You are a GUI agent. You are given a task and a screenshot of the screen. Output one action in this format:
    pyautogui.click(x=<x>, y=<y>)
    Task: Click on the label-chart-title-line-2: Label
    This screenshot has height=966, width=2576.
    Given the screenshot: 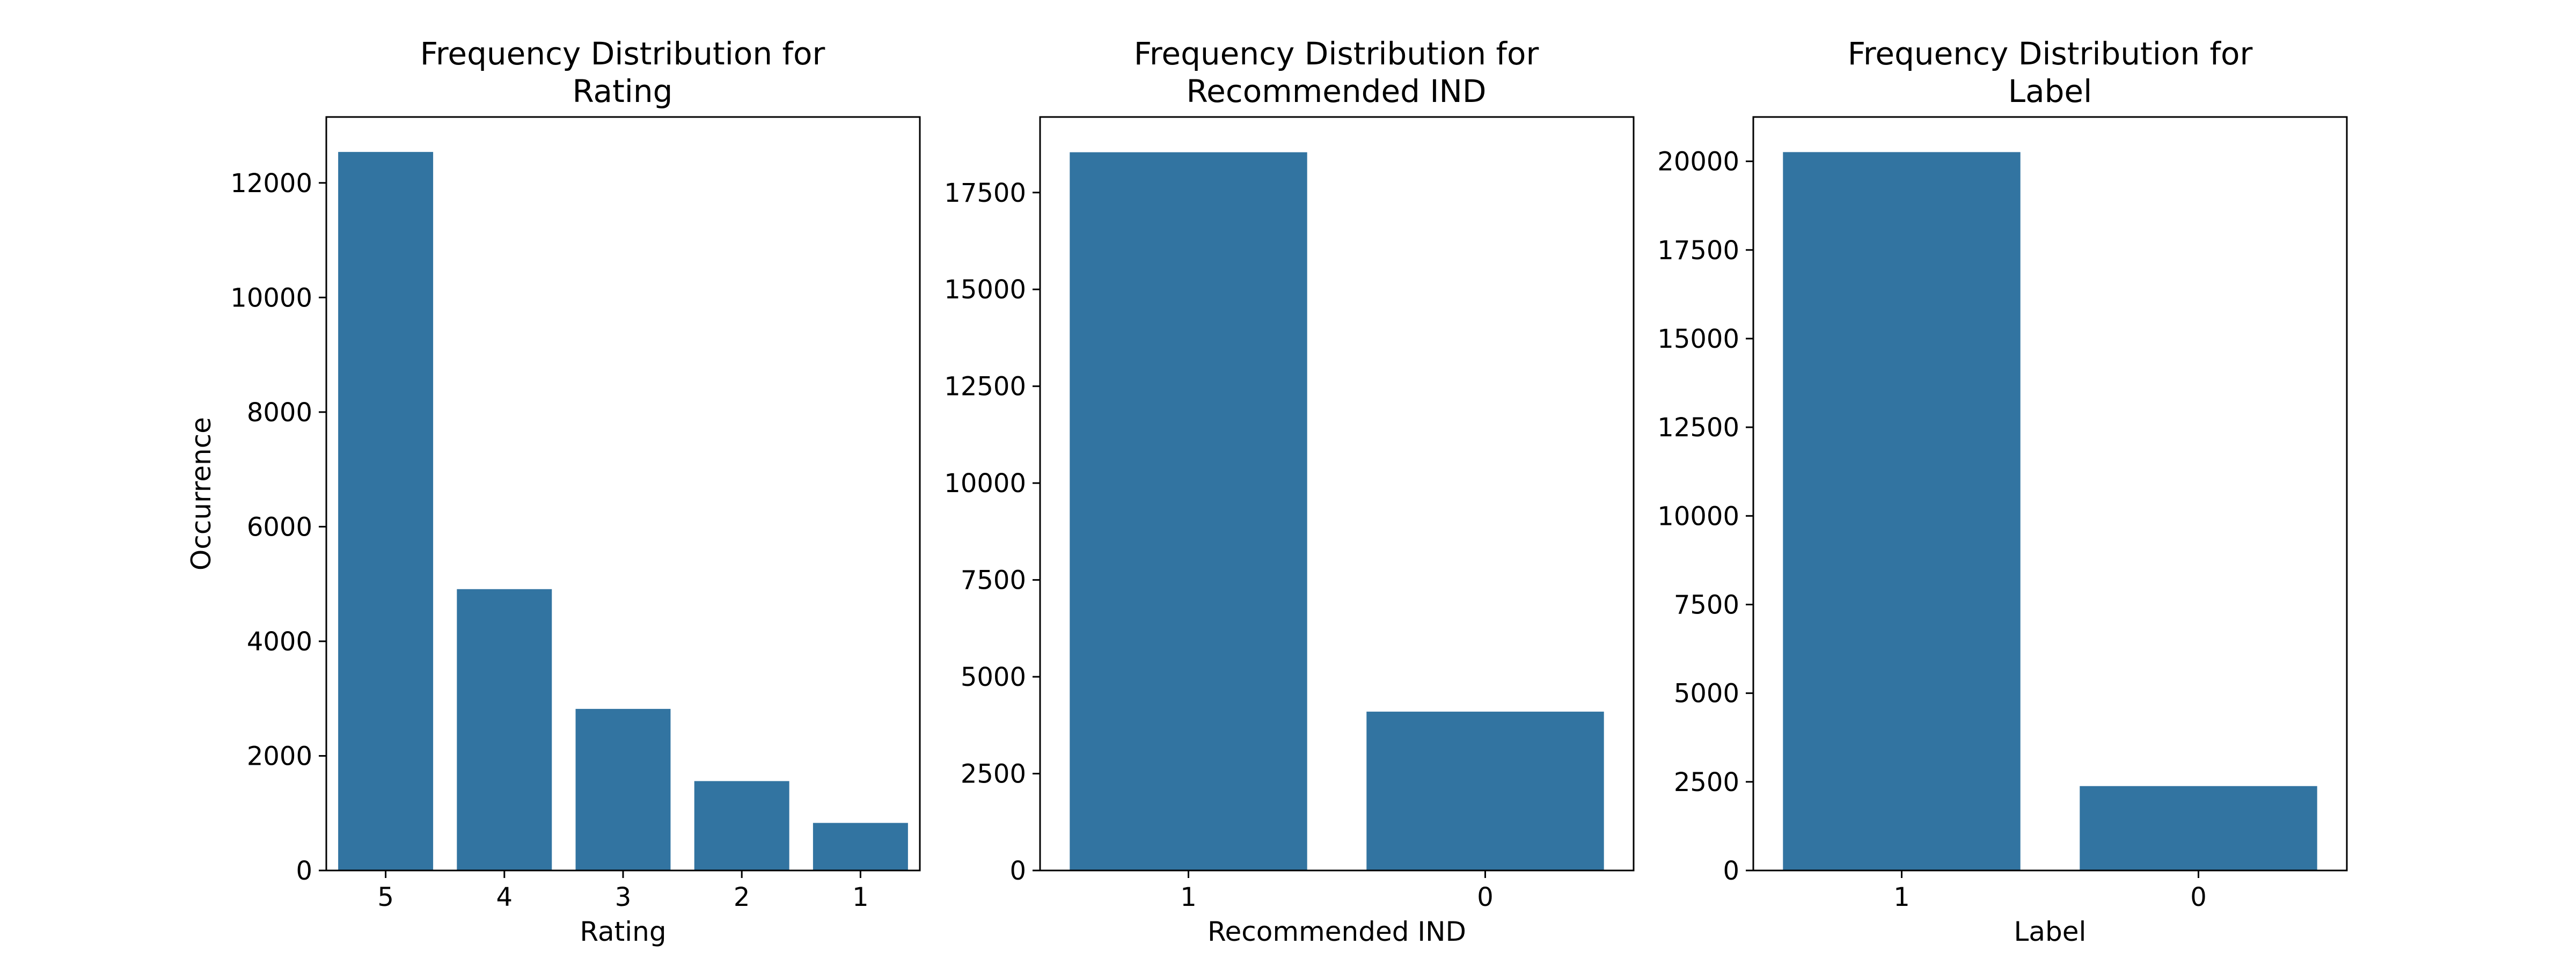 What is the action you would take?
    pyautogui.click(x=2050, y=91)
    